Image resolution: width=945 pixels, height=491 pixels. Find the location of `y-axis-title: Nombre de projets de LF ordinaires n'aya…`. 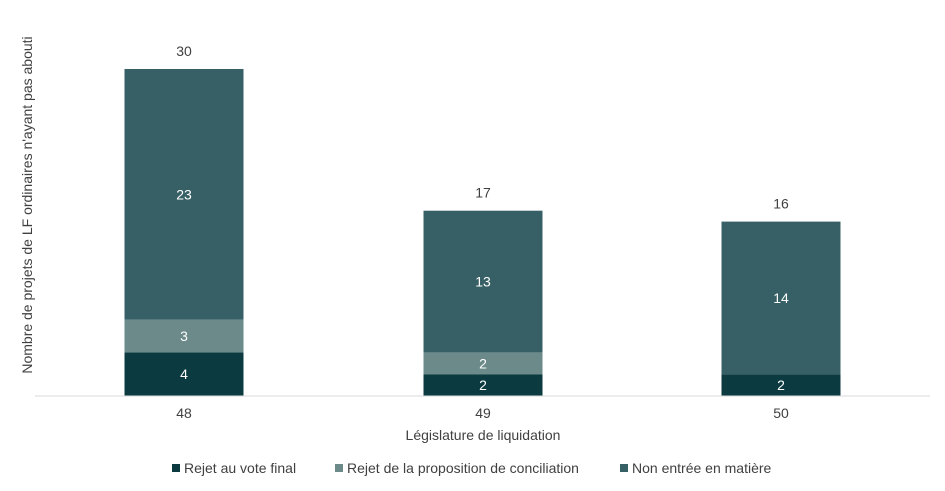

y-axis-title: Nombre de projets de LF ordinaires n'aya… is located at coordinates (27, 204).